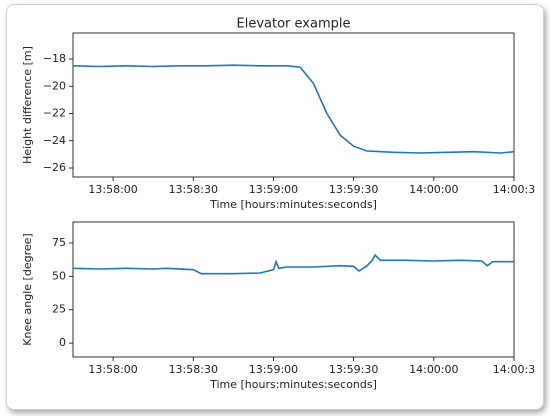 Image resolution: width=550 pixels, height=416 pixels. Describe the element at coordinates (27, 105) in the screenshot. I see `y-axis-label: Height difference [m]` at that location.